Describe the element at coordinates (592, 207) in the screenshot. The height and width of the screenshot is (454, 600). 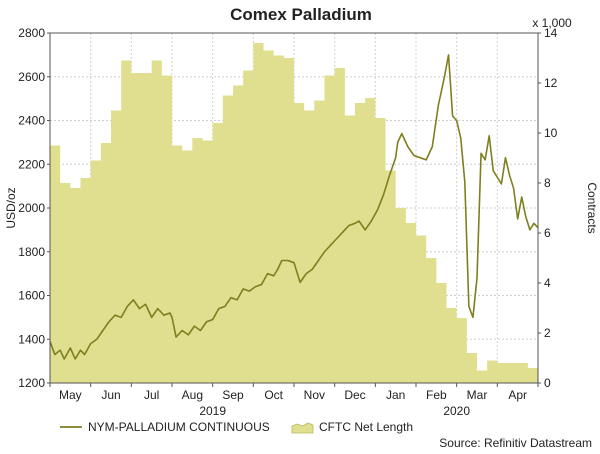
I see `right-axis-label: Contracts` at that location.